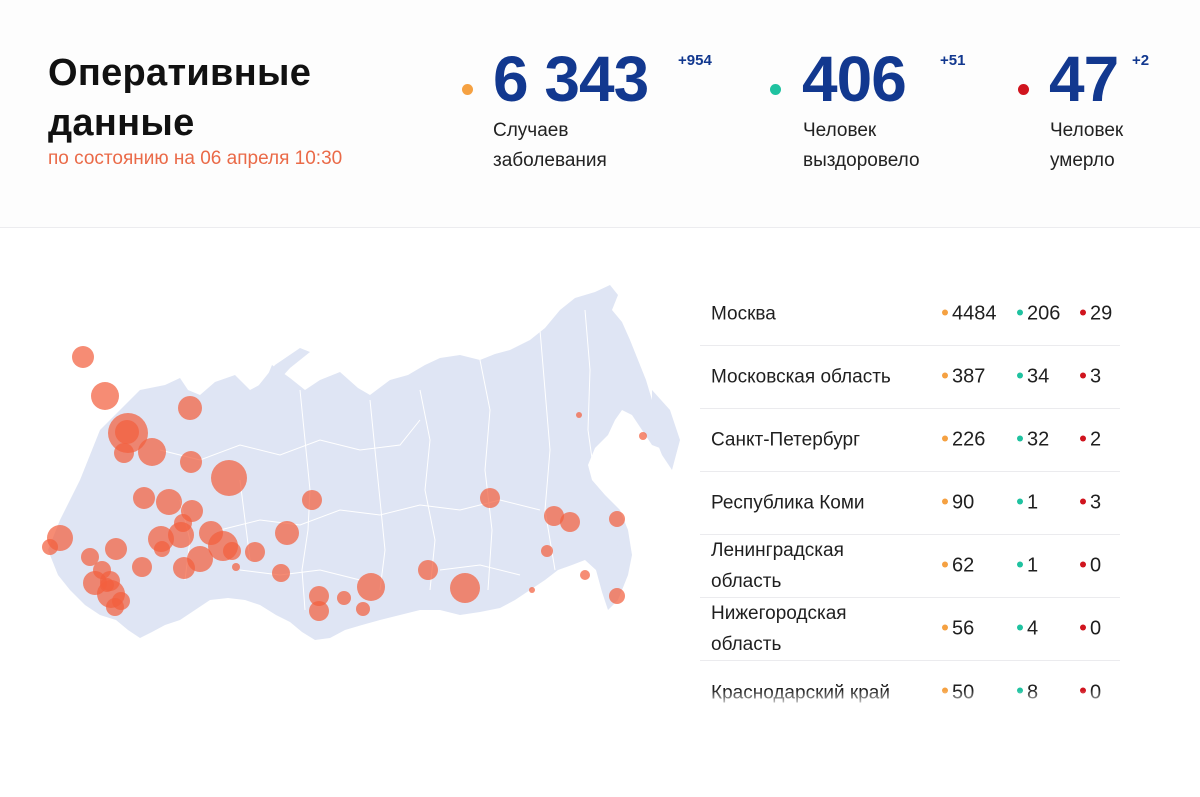 Image resolution: width=1200 pixels, height=797 pixels. Describe the element at coordinates (1084, 79) in the screenshot. I see `deaths-total: 47` at that location.